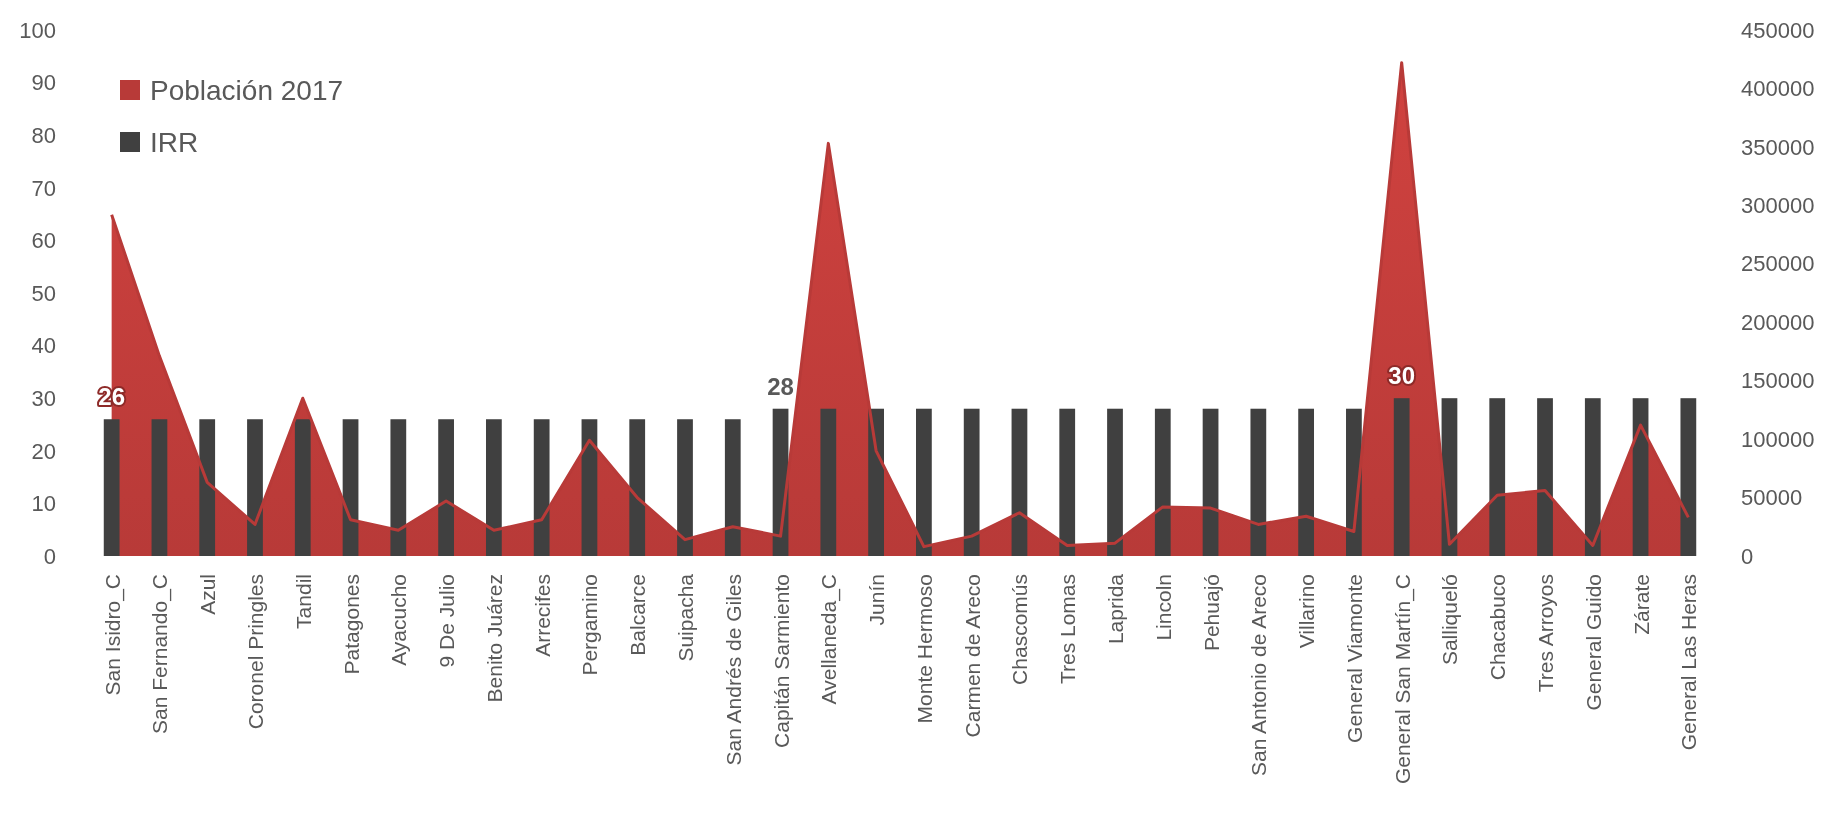 The image size is (1833, 837). Describe the element at coordinates (43, 241) in the screenshot. I see `y-tick-label: 60` at that location.